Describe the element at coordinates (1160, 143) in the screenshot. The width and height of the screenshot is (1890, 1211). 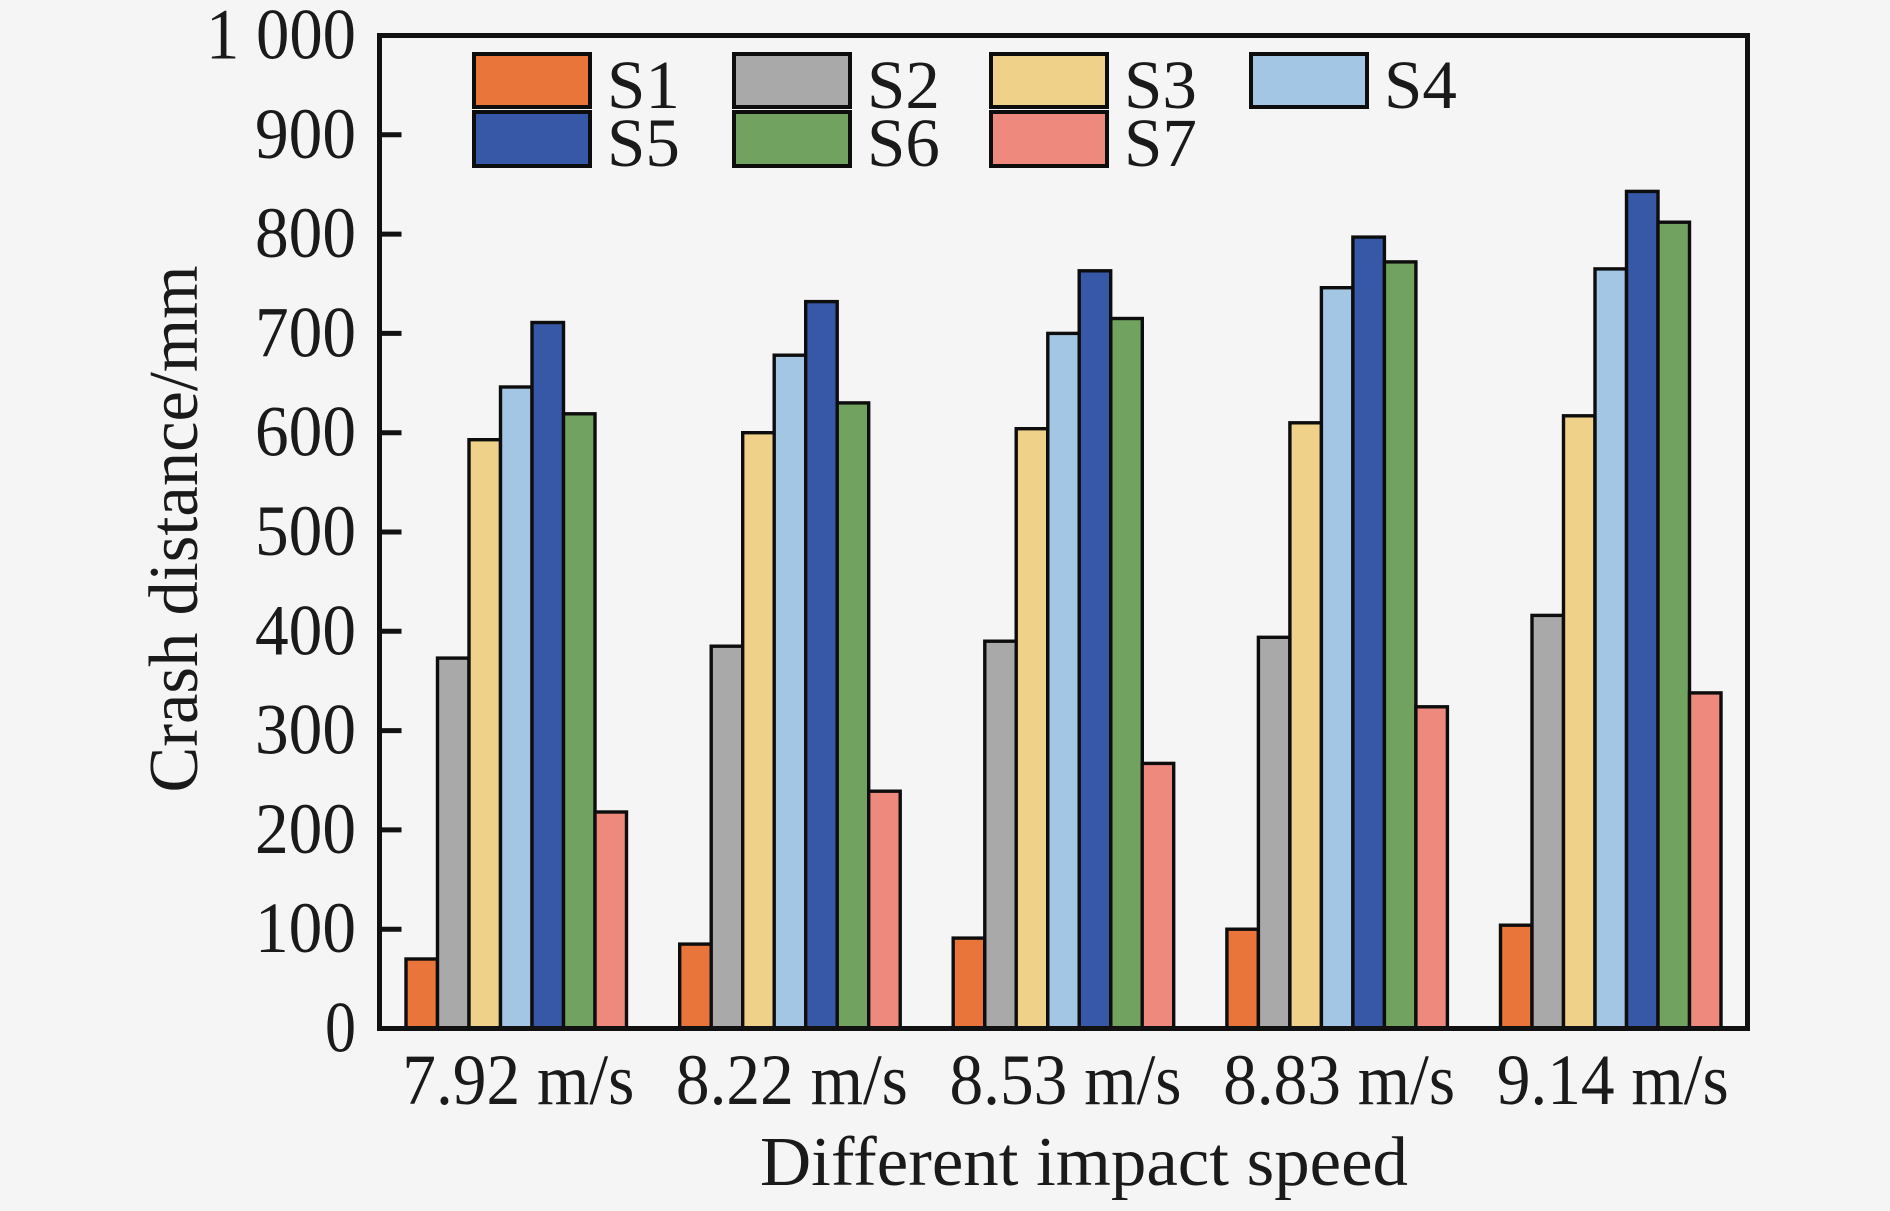
I see `svg-text: S7` at that location.